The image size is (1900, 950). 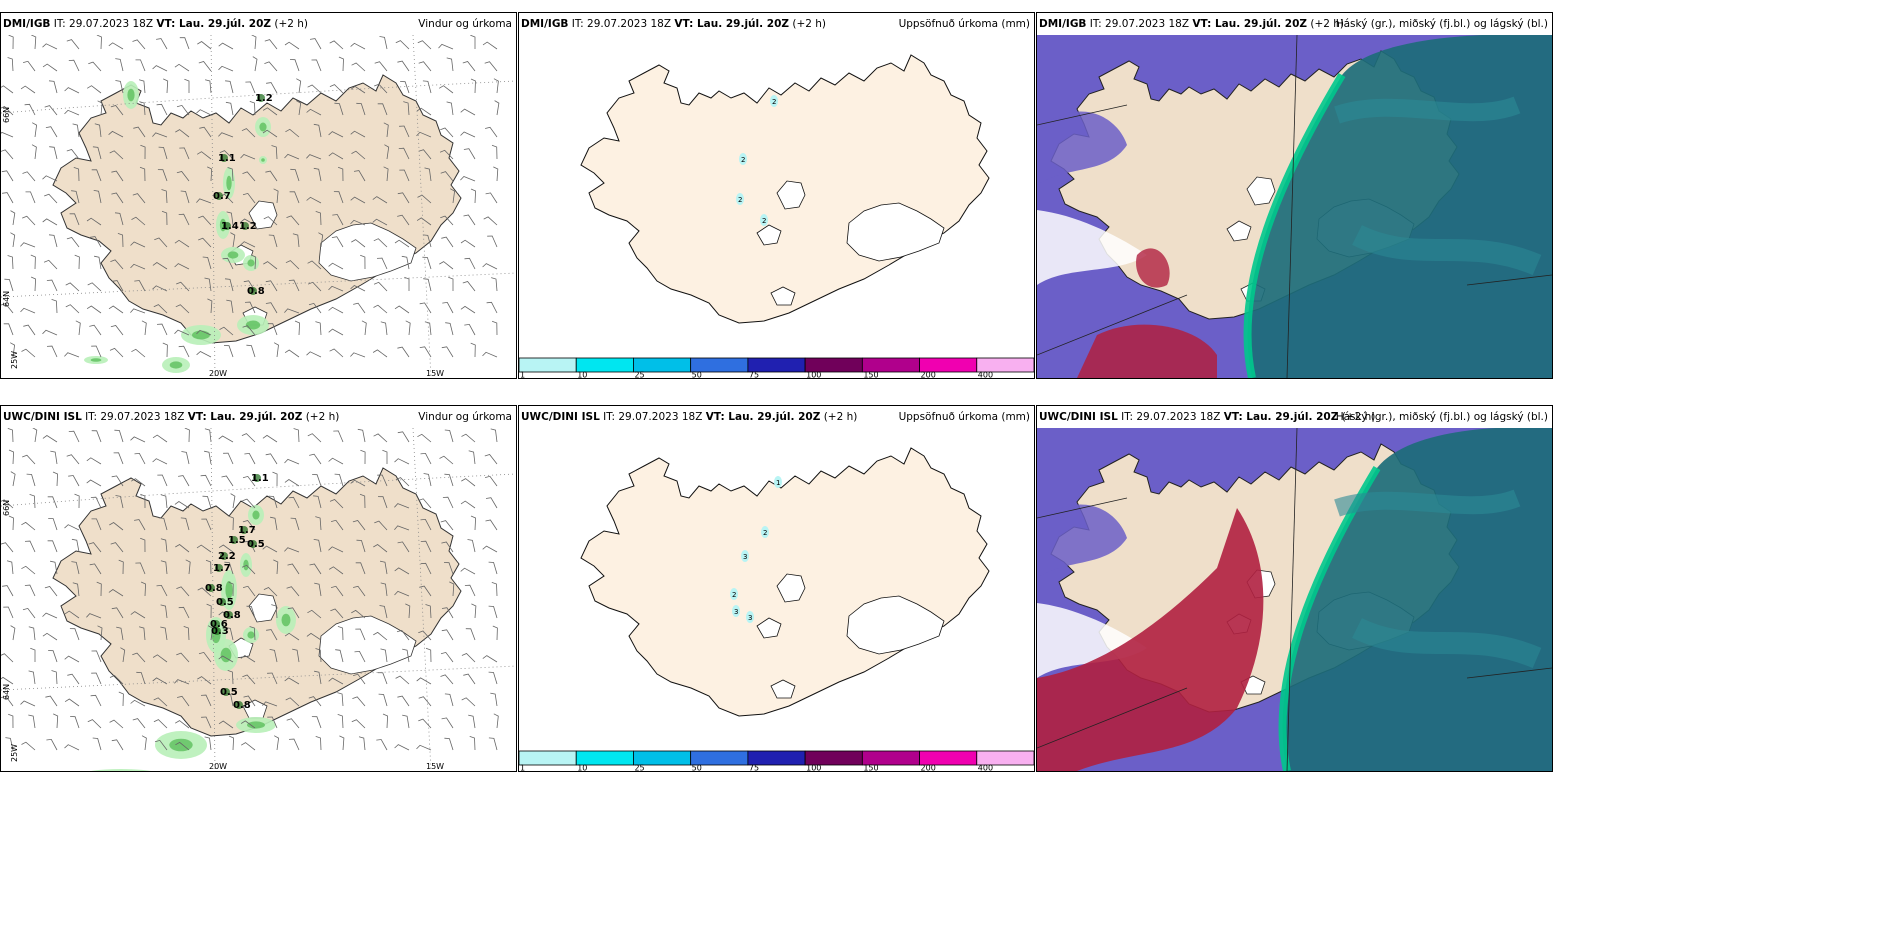 What do you see at coordinates (1092, 247) in the screenshot?
I see `clear-area` at bounding box center [1092, 247].